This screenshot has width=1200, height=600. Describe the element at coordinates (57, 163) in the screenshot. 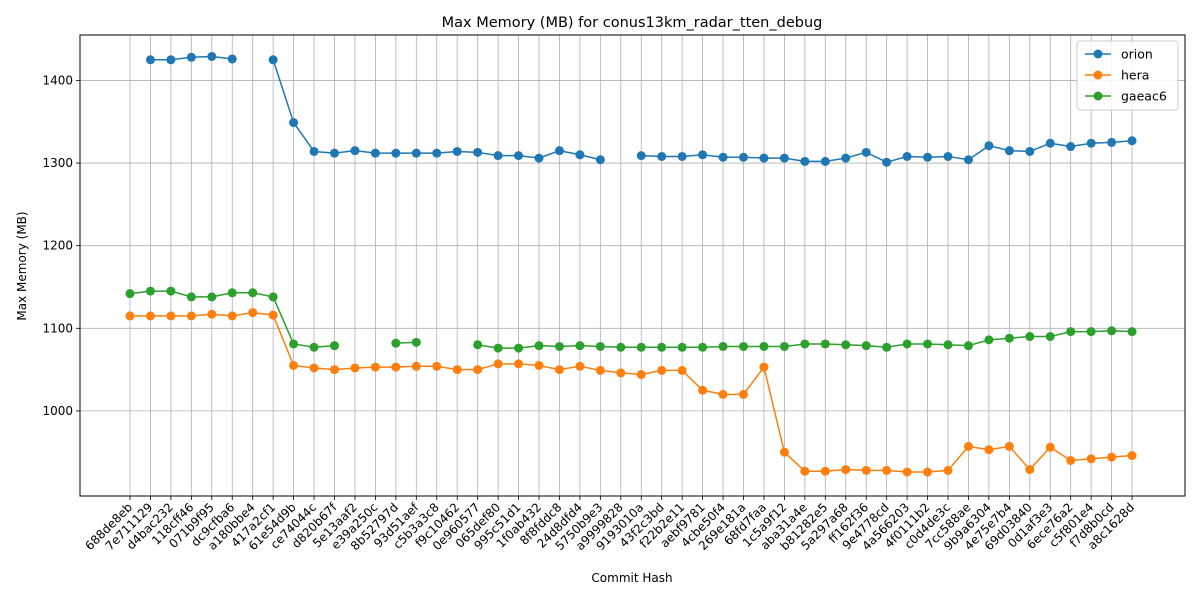

I see `y-tick-label: 1300` at that location.